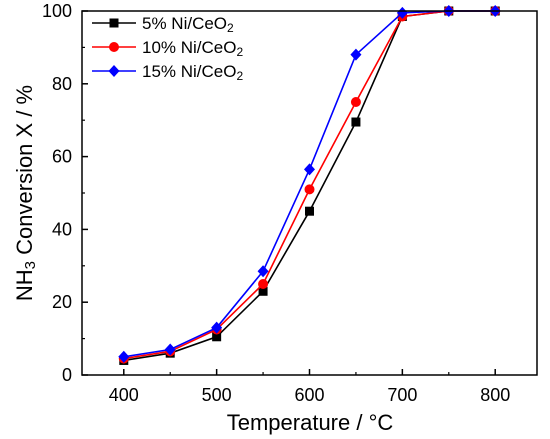 The height and width of the screenshot is (439, 550). I want to click on y-axis-title-rest: Conversion X / %, so click(24, 173).